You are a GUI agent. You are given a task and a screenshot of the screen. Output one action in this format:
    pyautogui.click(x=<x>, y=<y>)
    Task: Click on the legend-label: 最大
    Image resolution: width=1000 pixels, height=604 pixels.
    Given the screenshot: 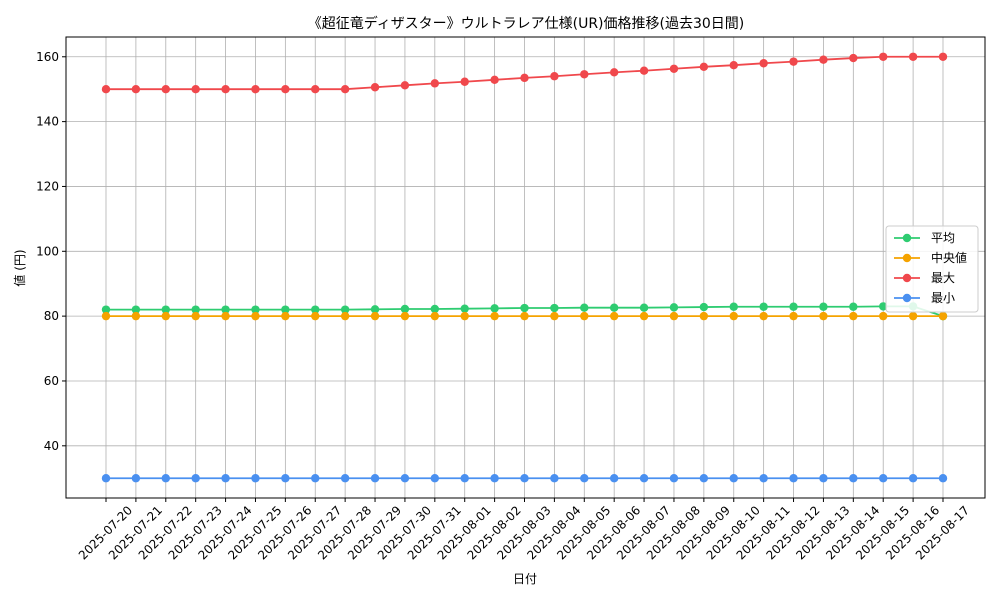 What is the action you would take?
    pyautogui.click(x=943, y=278)
    